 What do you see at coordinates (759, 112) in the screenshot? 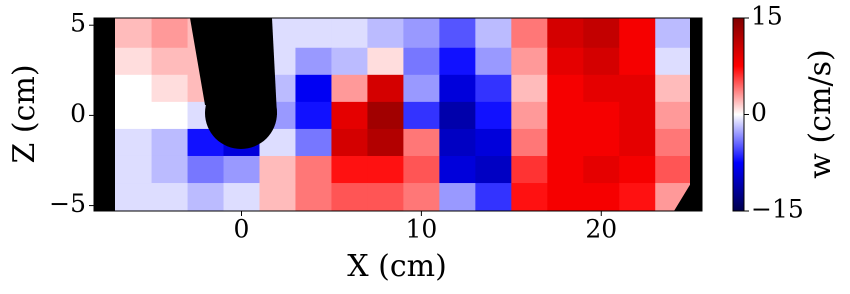
I see `colorbar-tick-label: 0` at bounding box center [759, 112].